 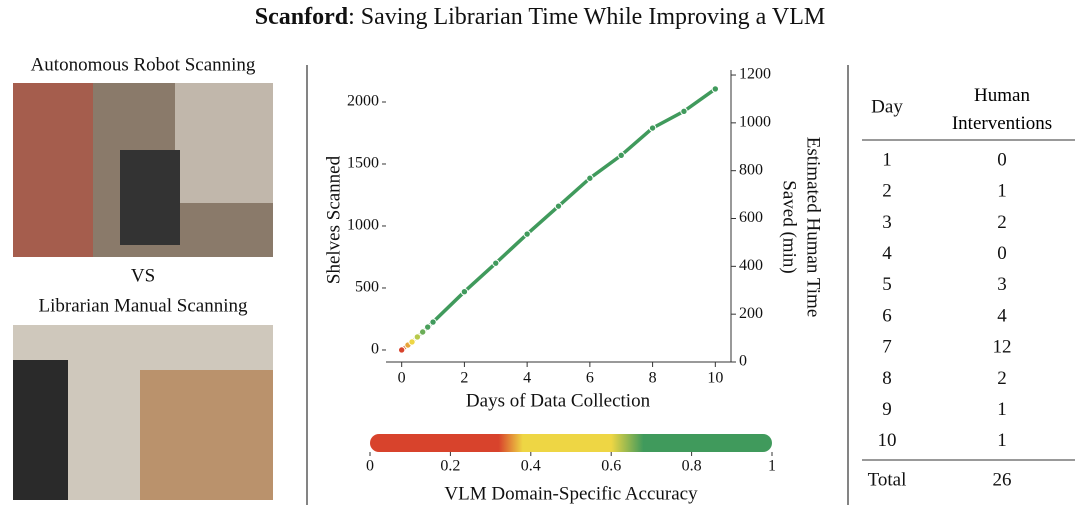 I want to click on photo-label: Autonomous Robot Scanning, so click(x=143, y=64).